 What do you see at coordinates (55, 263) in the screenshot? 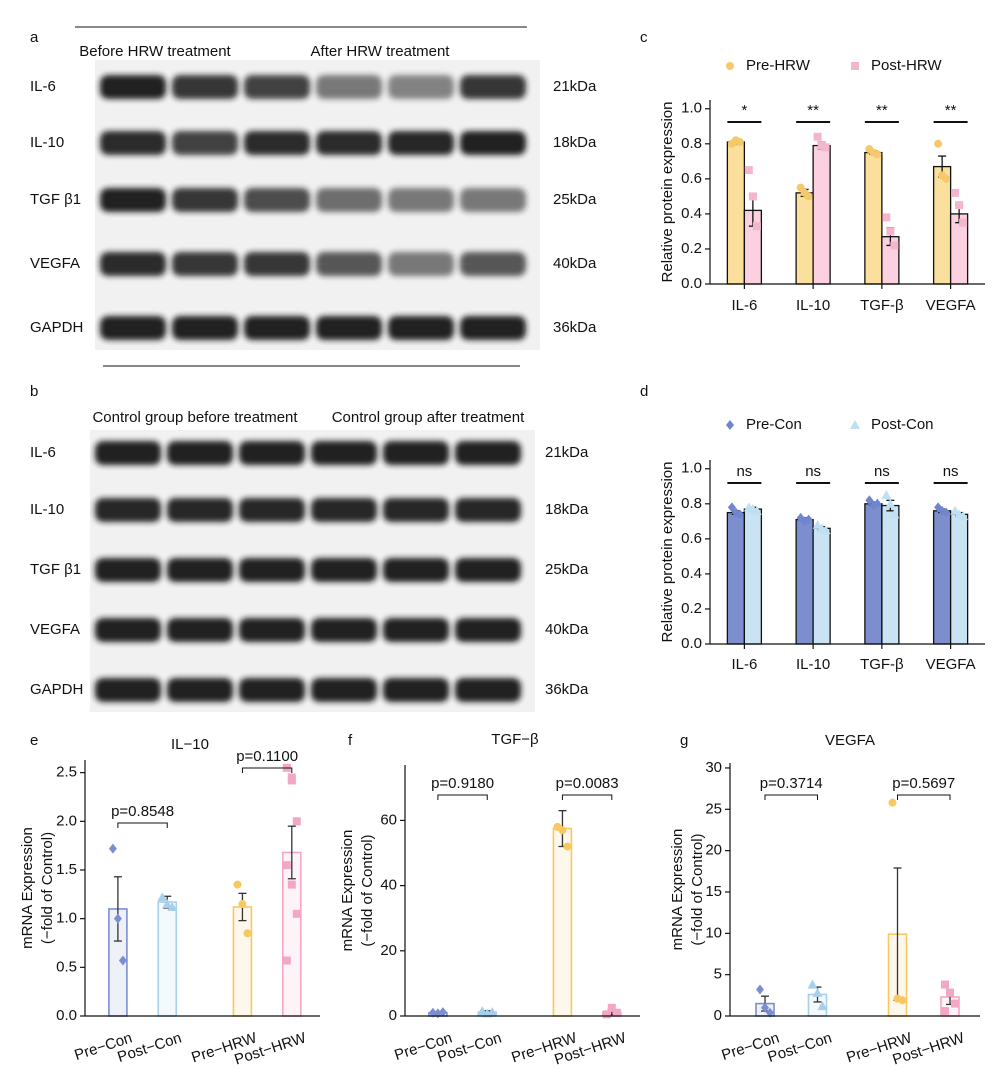
I see `protein-label: VEGFA` at bounding box center [55, 263].